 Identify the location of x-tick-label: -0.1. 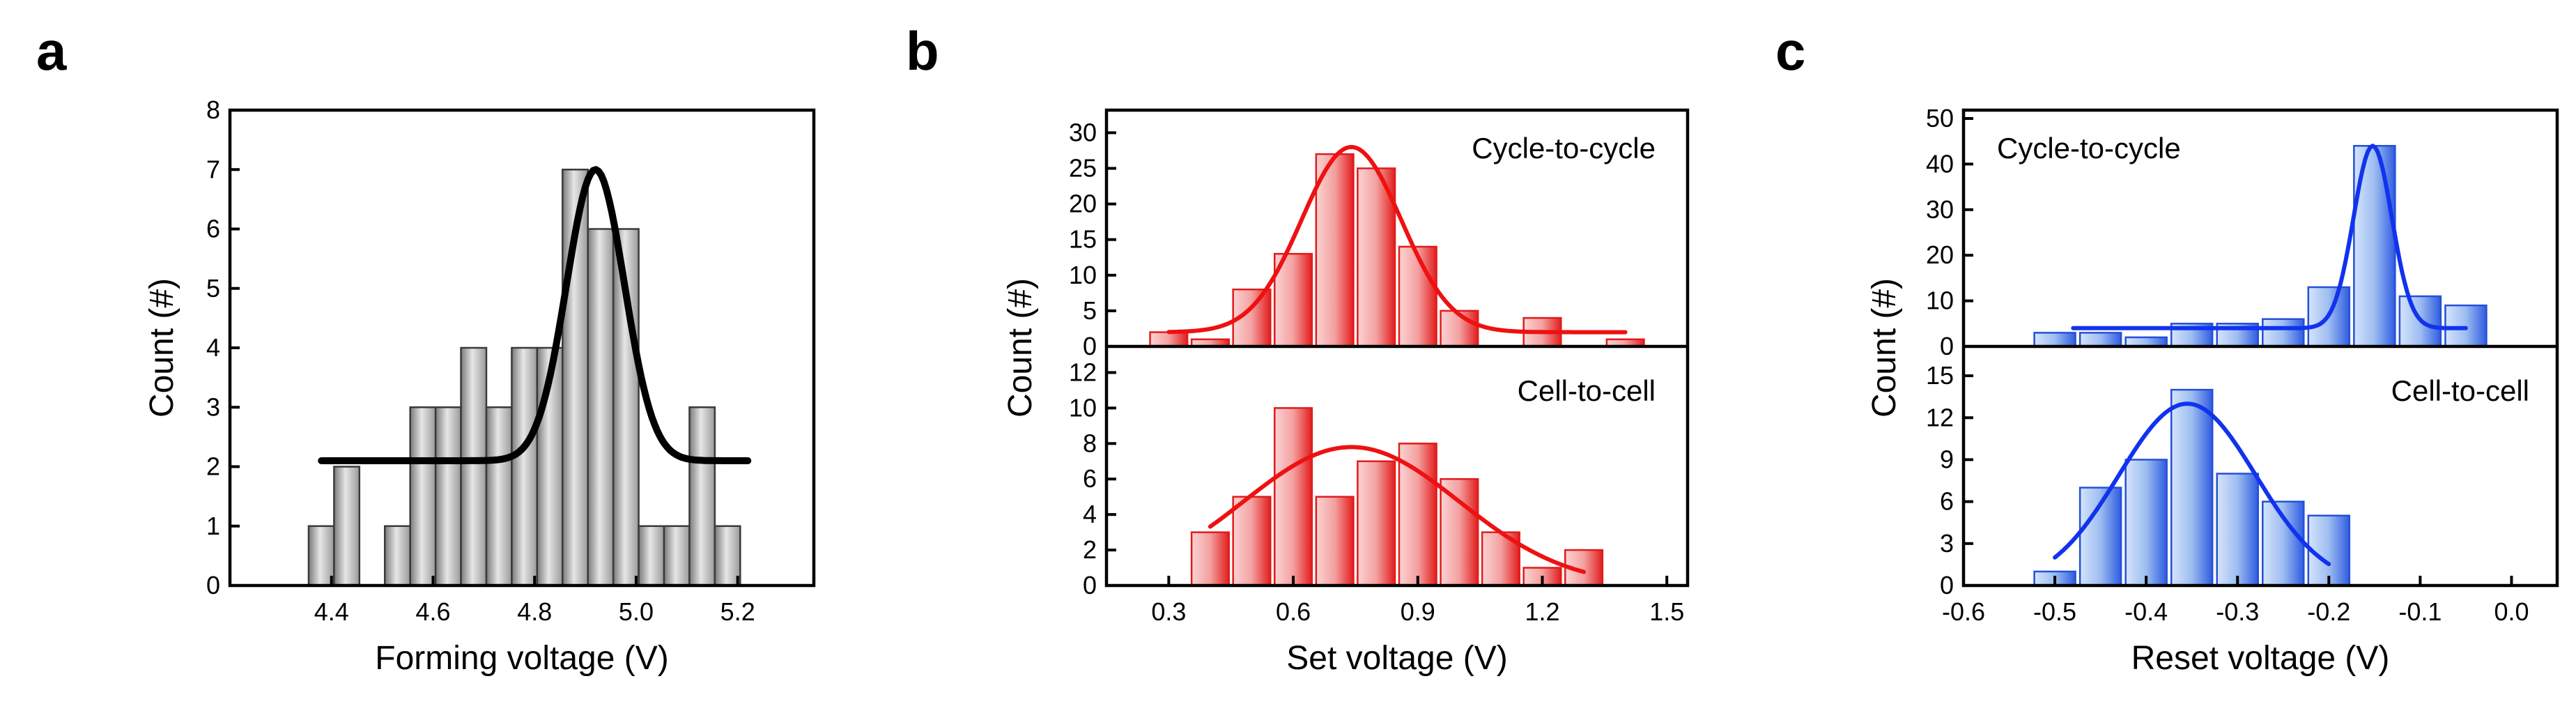
(2420, 611).